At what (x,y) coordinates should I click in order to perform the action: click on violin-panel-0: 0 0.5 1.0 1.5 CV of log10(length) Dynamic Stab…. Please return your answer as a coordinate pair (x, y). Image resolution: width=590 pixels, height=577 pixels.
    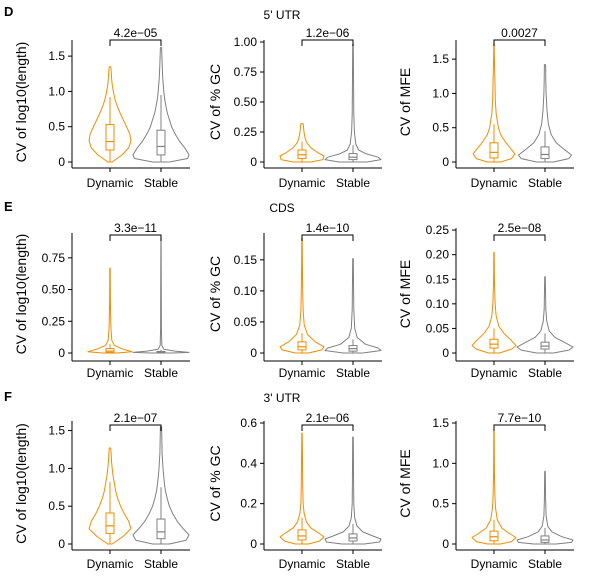
    Looking at the image, I should click on (101, 108).